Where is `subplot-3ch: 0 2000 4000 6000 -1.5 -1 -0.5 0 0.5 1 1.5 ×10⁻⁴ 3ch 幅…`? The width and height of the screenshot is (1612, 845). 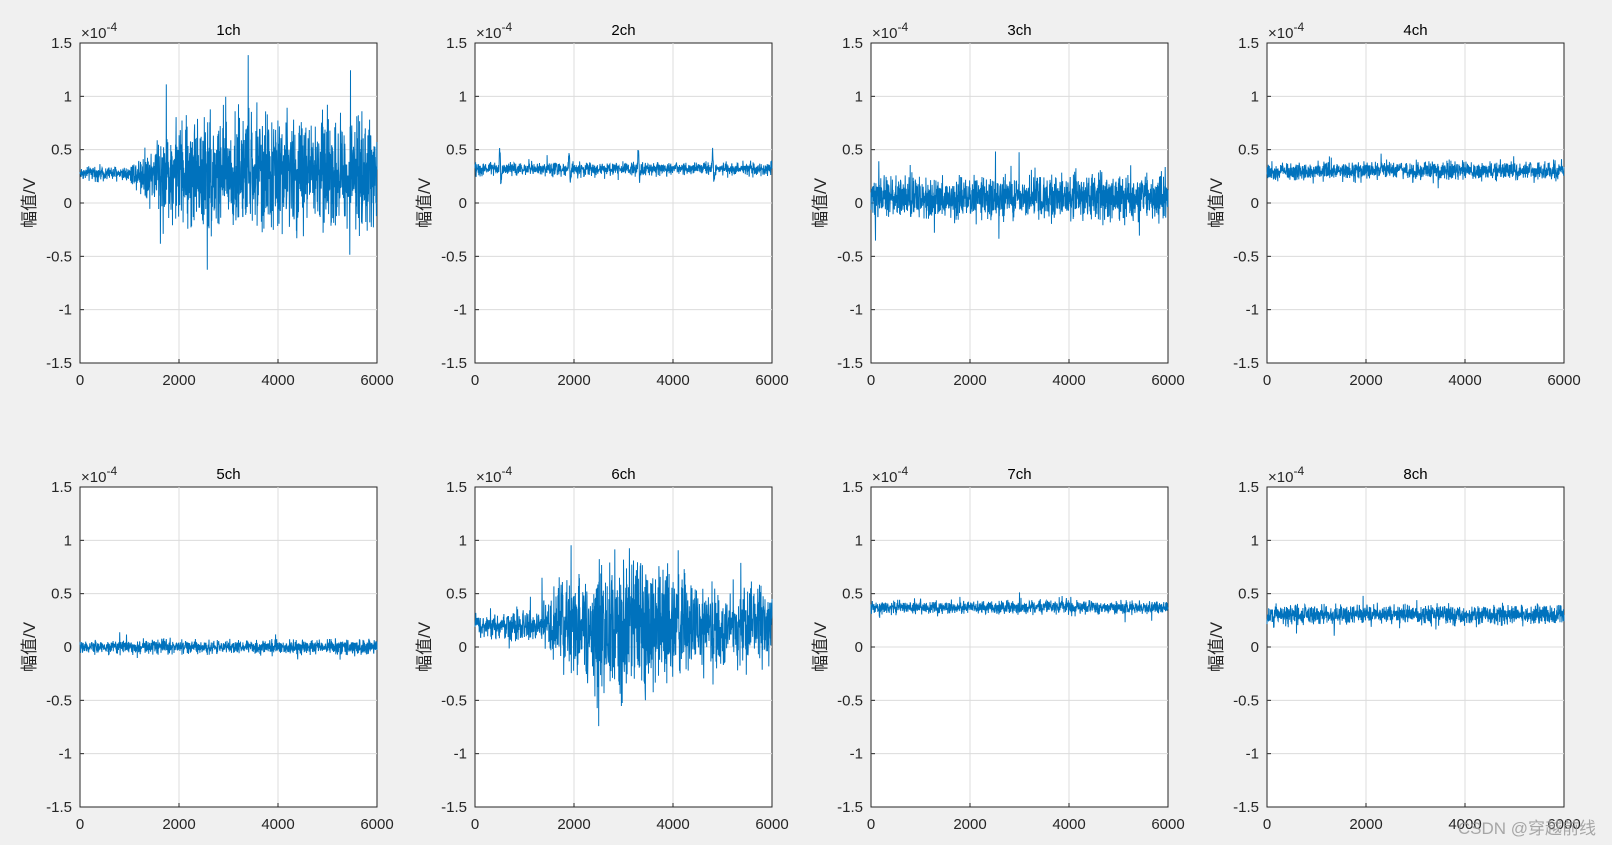
subplot-3ch: 0 2000 4000 6000 -1.5 -1 -0.5 0 0.5 1 1.5 ×10⁻⁴ 3ch 幅… is located at coordinates (998, 204).